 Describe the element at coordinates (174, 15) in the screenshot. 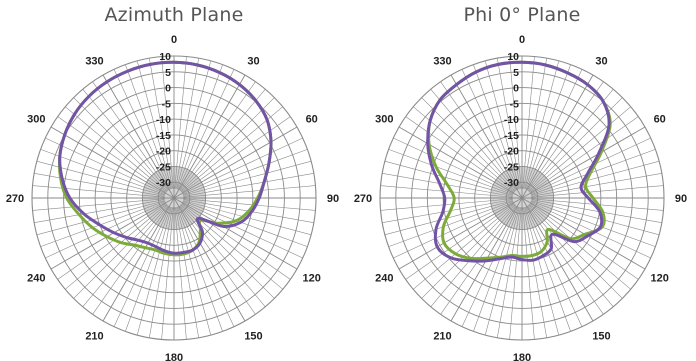

I see `chart-title: Azimuth Plane` at that location.